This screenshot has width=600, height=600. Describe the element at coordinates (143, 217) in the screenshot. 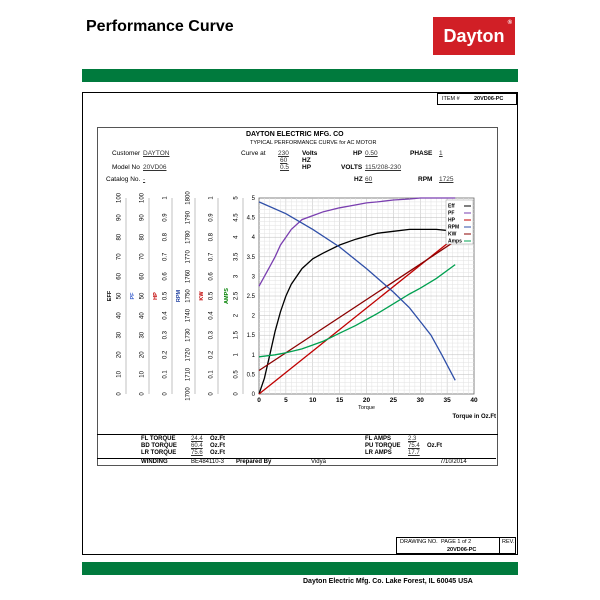

I see `tick-label-pf: 90` at that location.